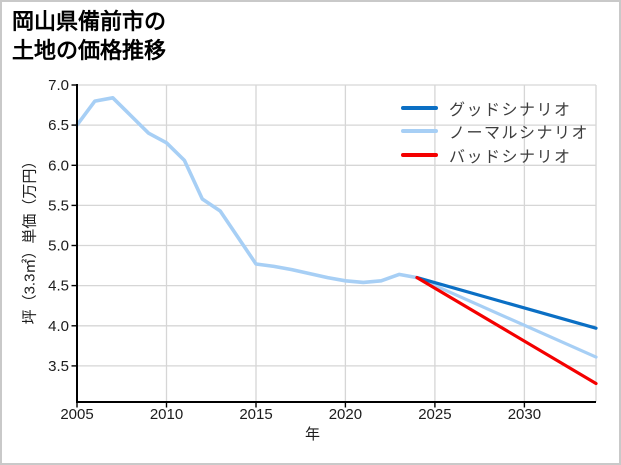 The height and width of the screenshot is (465, 621). I want to click on x-tick-label-2010: 2010, so click(166, 414).